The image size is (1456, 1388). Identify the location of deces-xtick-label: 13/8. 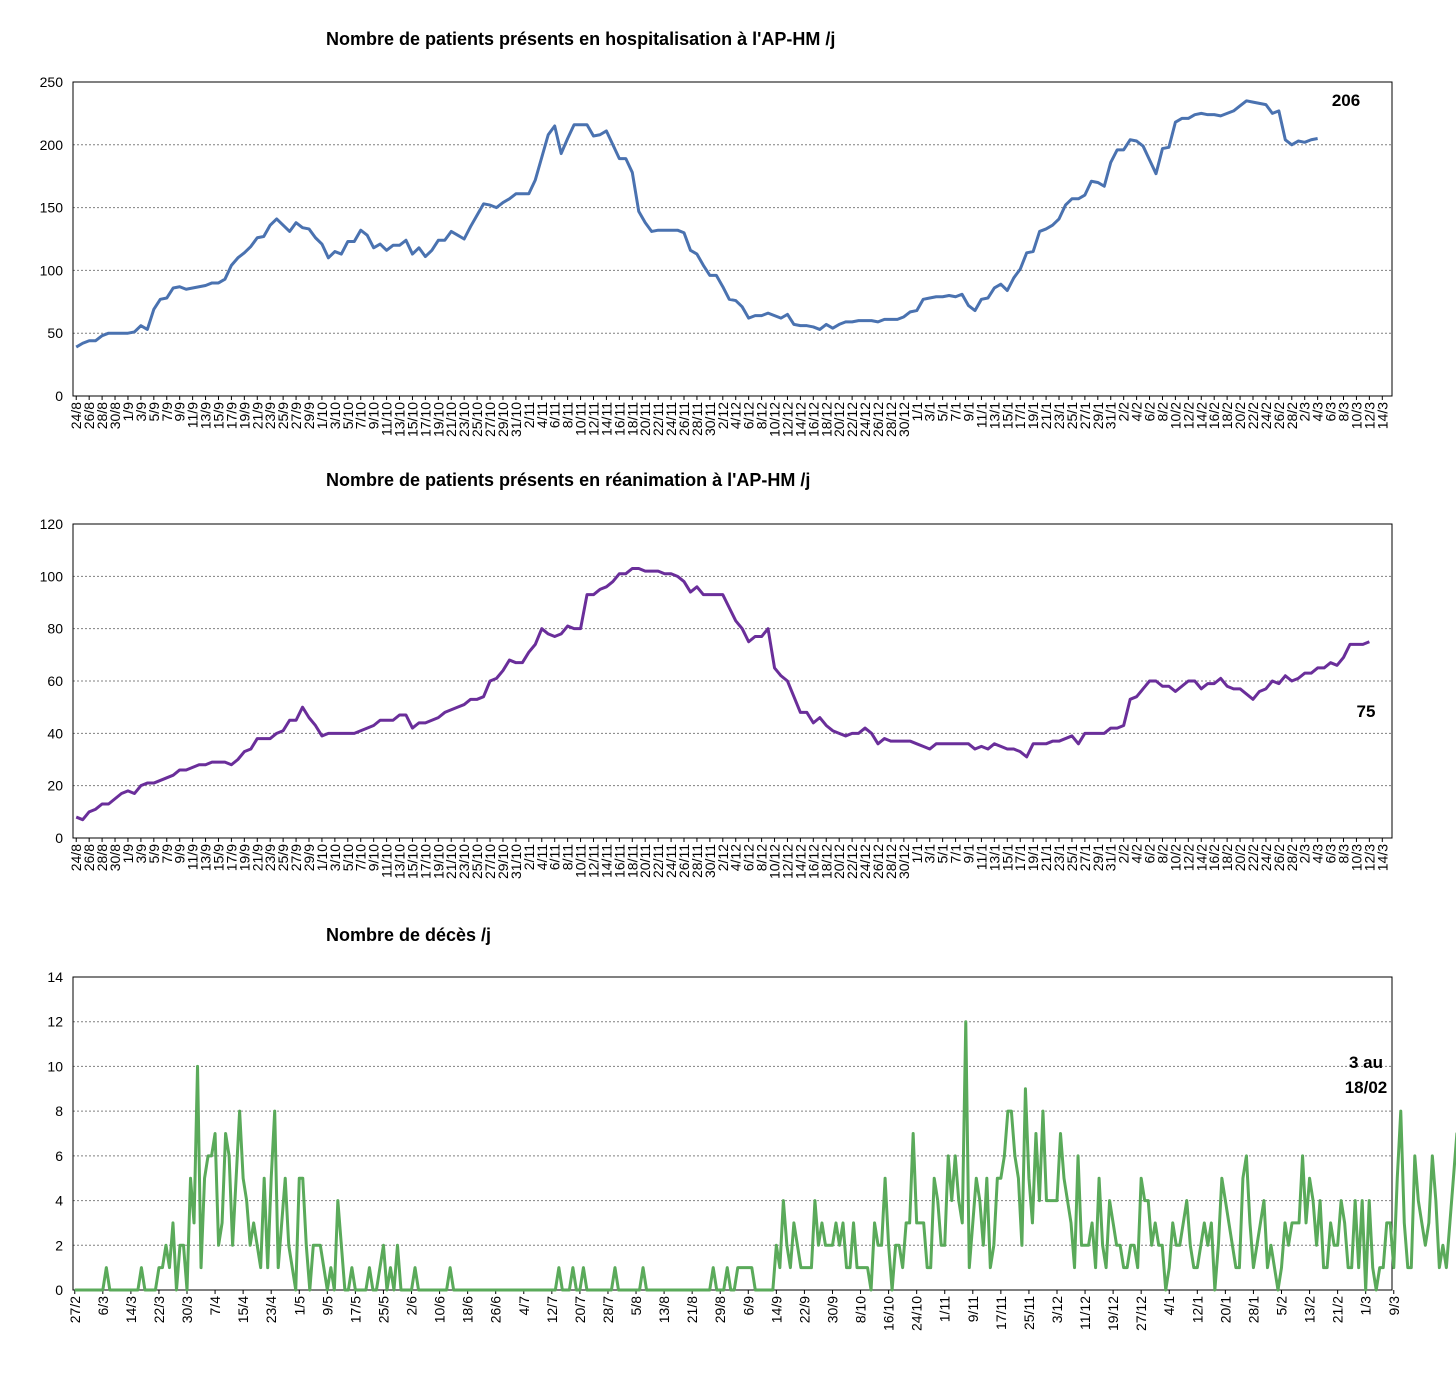
(664, 1309).